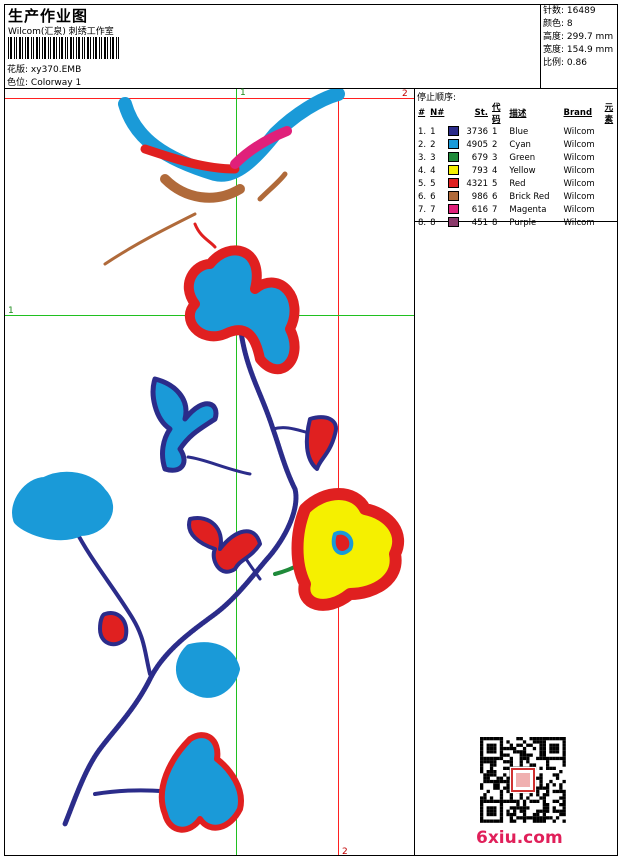 The width and height of the screenshot is (620, 860). I want to click on design-file: xy370.EMB, so click(56, 70).